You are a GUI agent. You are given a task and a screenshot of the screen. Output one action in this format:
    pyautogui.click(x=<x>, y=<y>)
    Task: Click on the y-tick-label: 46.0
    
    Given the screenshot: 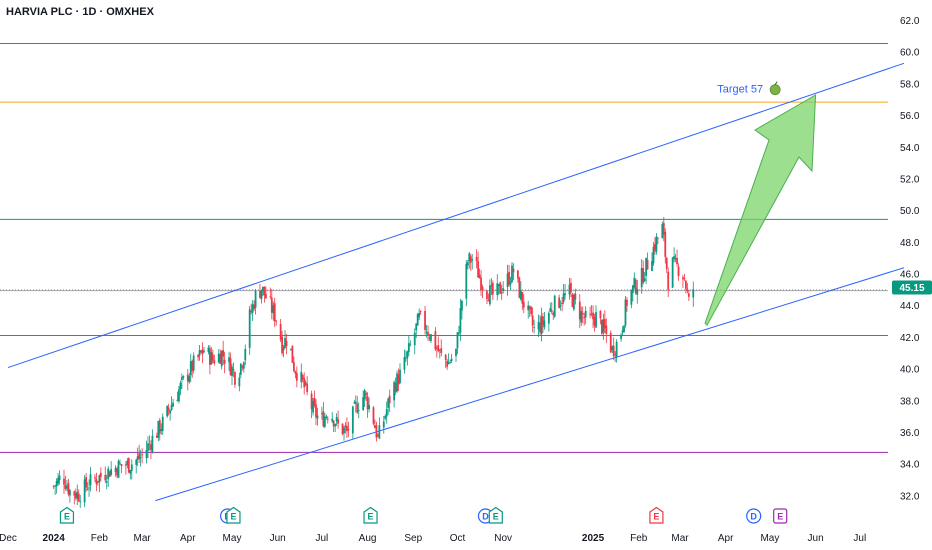 What is the action you would take?
    pyautogui.click(x=910, y=275)
    